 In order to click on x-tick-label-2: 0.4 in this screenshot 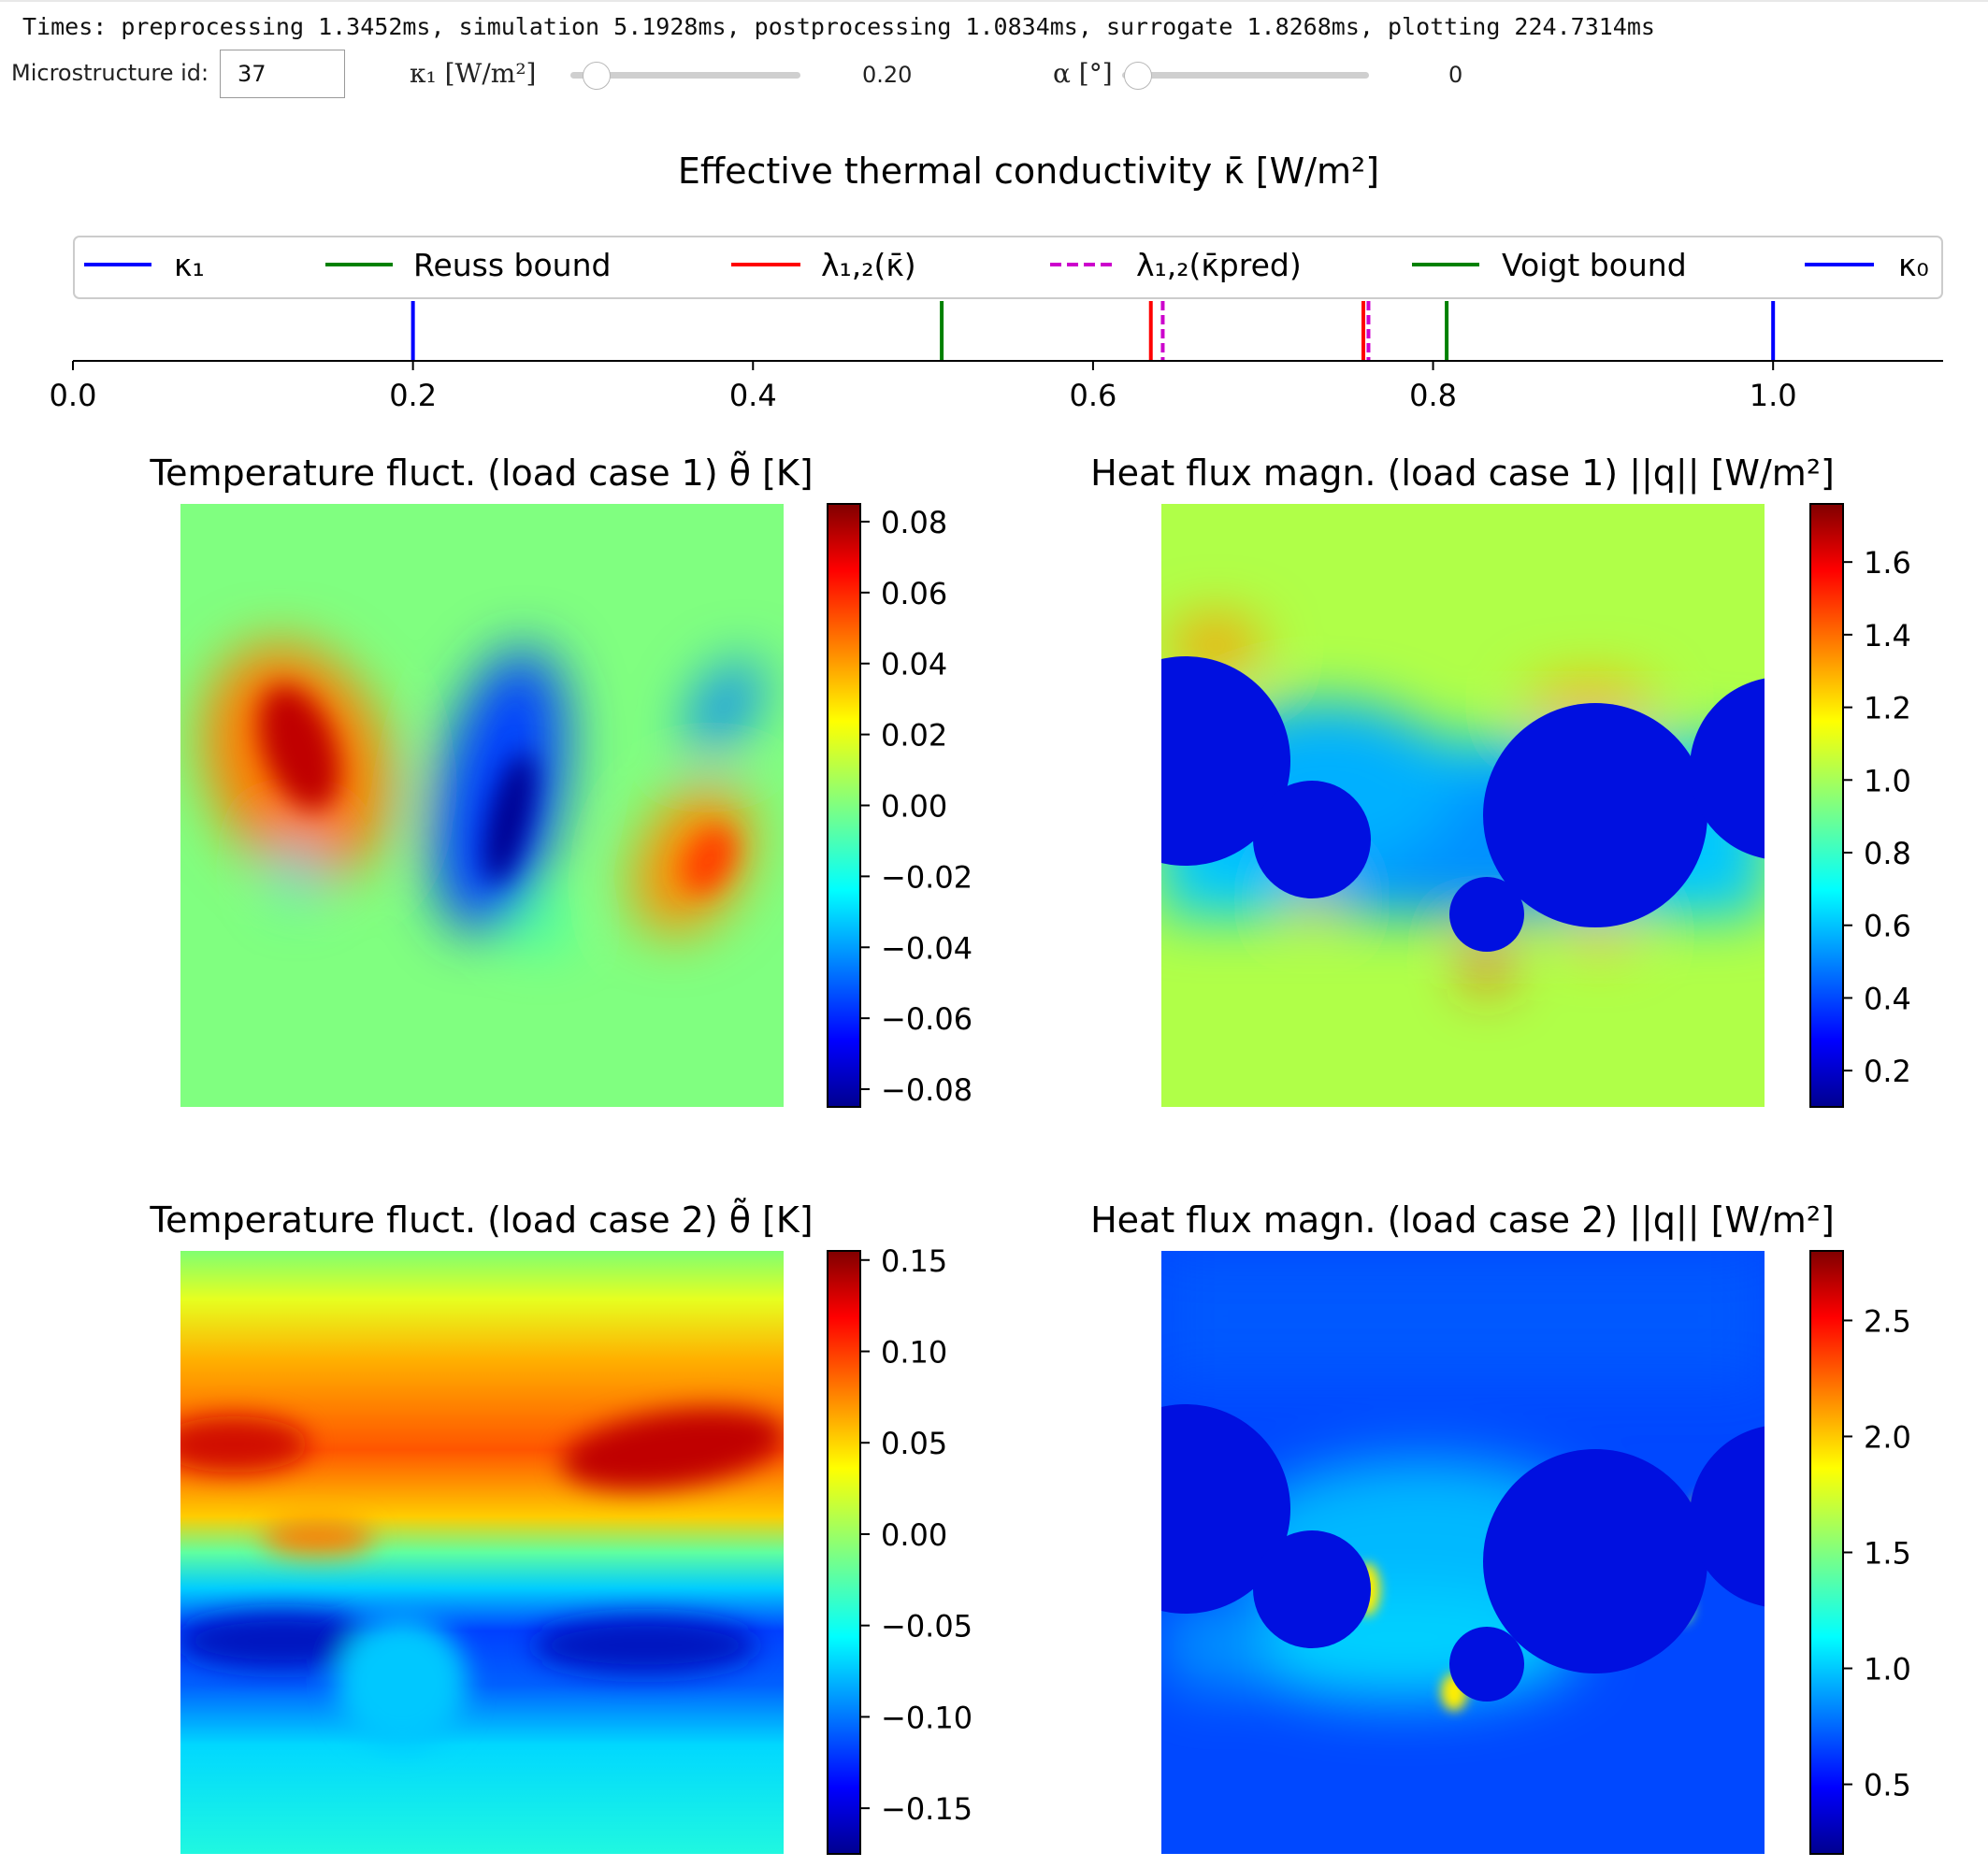, I will do `click(753, 396)`.